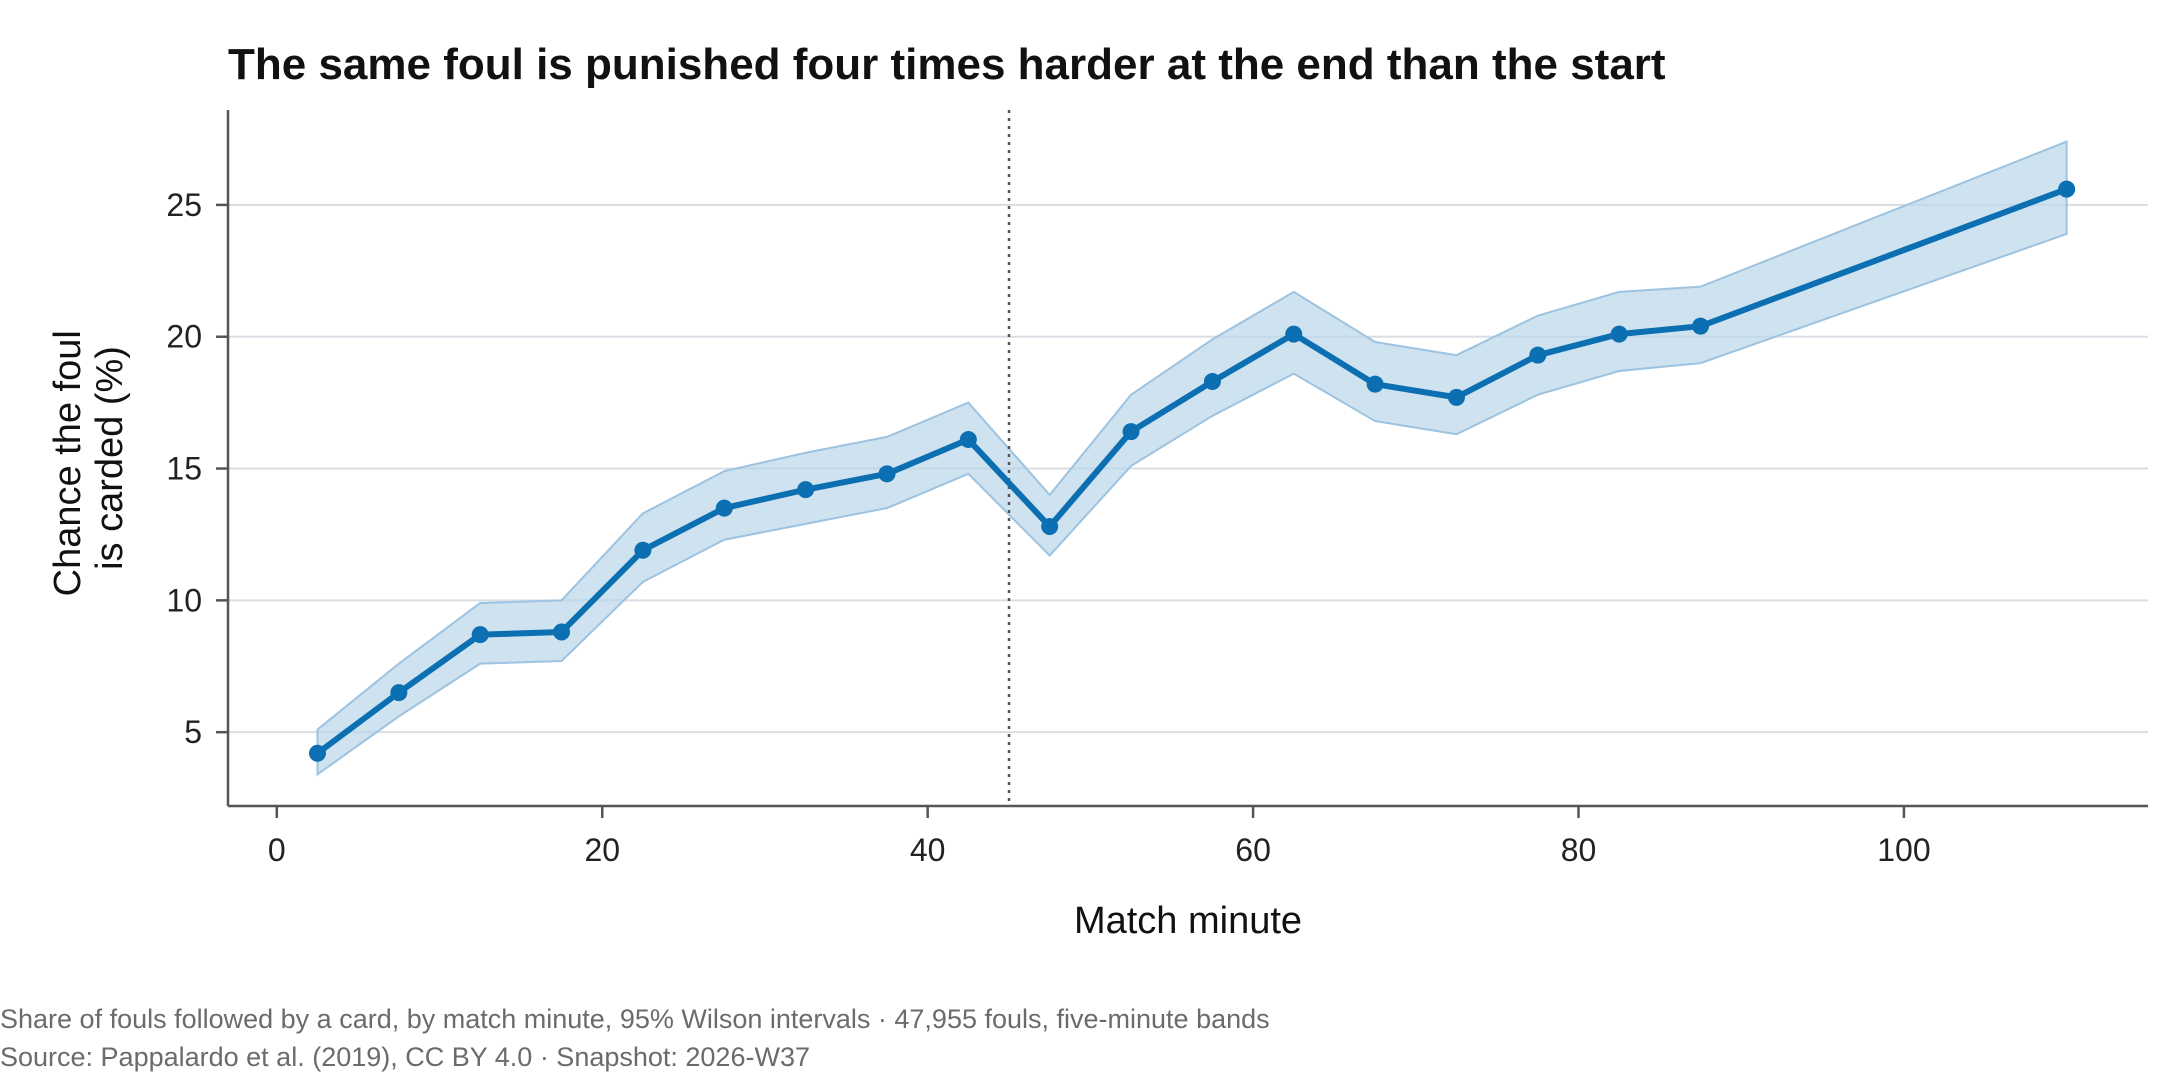 This screenshot has width=2160, height=1080. I want to click on y-tick-label: 25, so click(184, 205).